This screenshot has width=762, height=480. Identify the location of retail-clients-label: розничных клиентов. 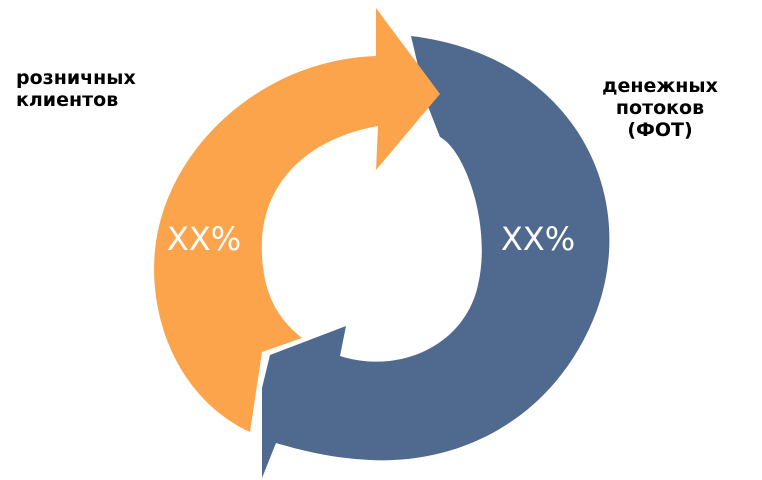
(106, 89).